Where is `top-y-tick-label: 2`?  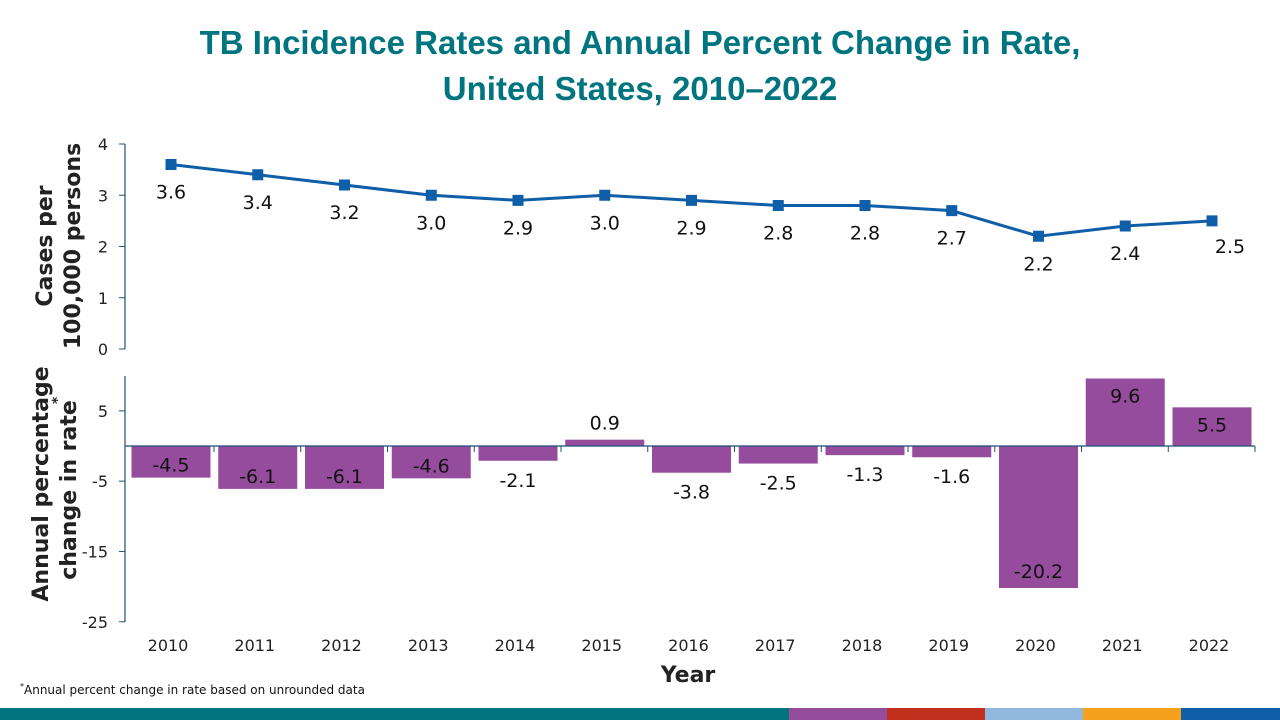 top-y-tick-label: 2 is located at coordinates (103, 247).